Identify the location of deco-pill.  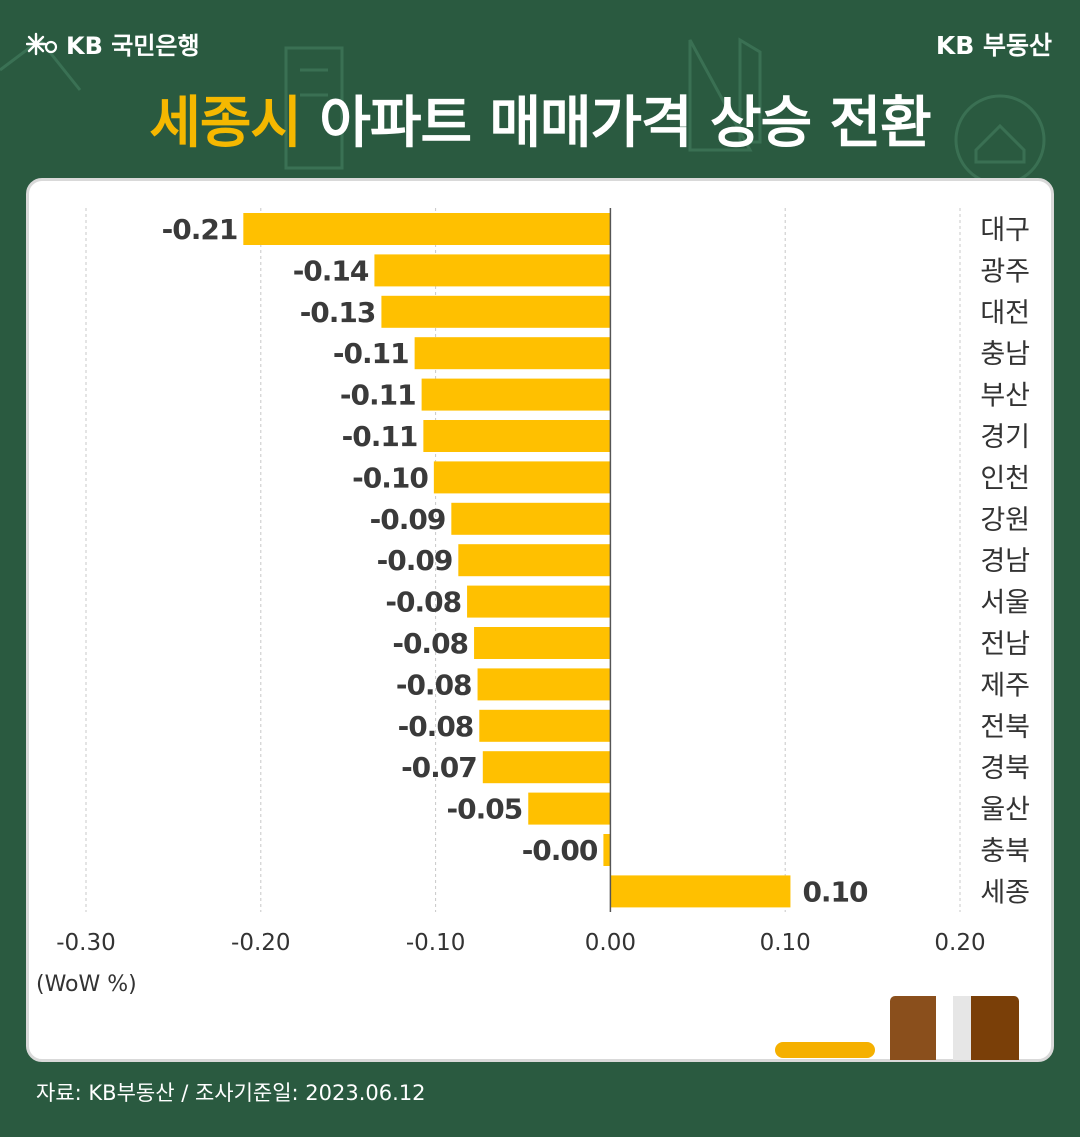
(825, 1050).